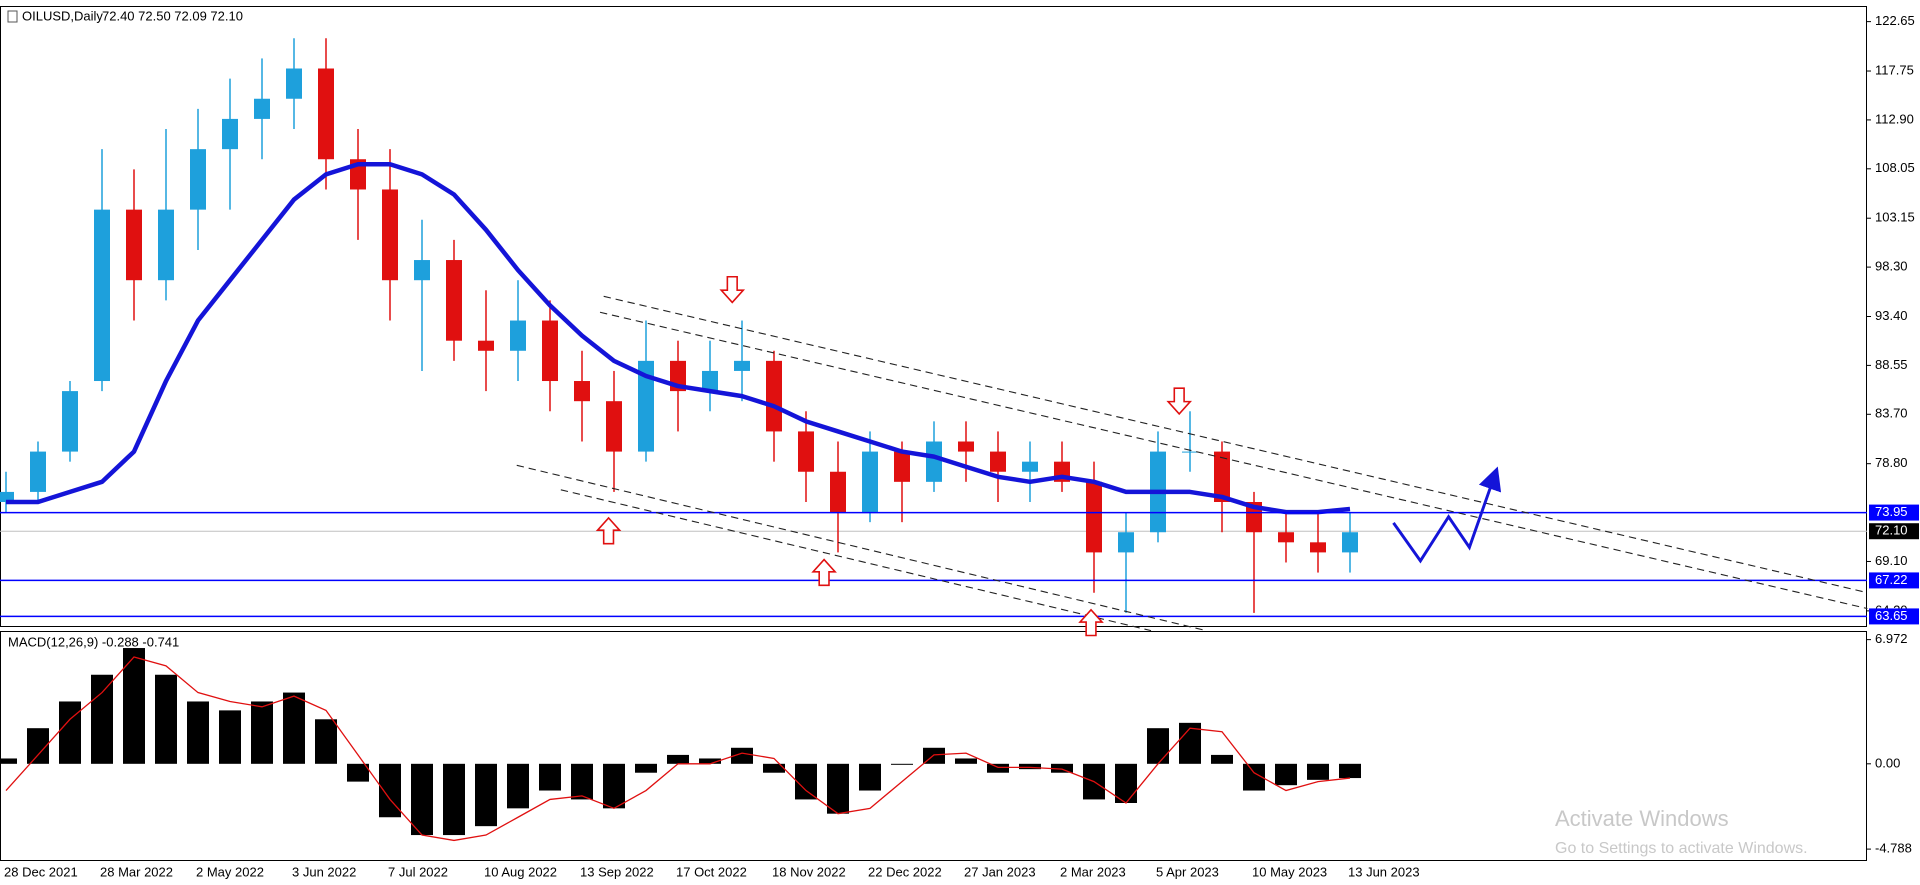 The width and height of the screenshot is (1920, 885). Describe the element at coordinates (1447, 515) in the screenshot. I see `projection` at that location.